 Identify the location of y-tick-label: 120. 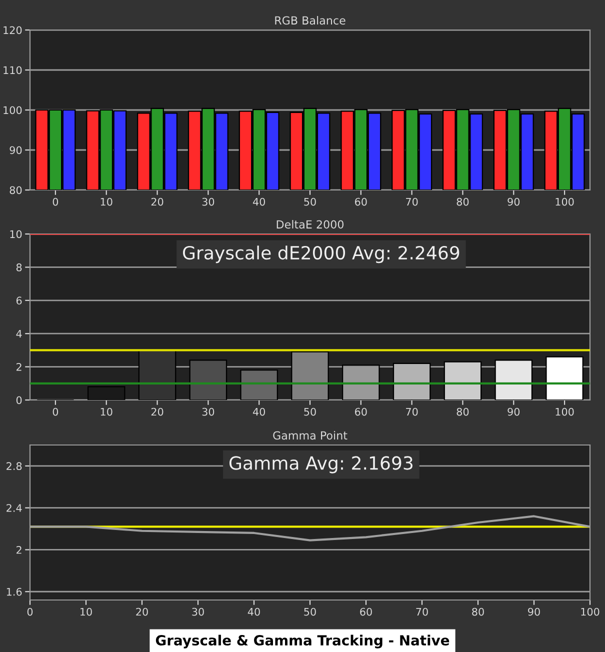
(13, 30).